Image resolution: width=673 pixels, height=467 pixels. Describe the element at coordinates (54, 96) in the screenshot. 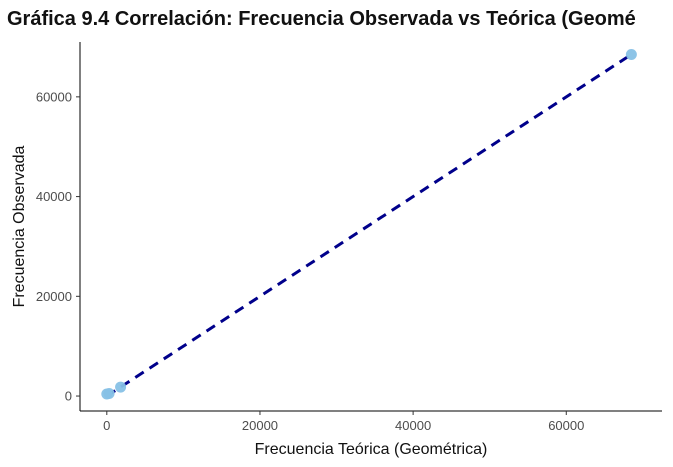

I see `y-tick-label: 60000` at that location.